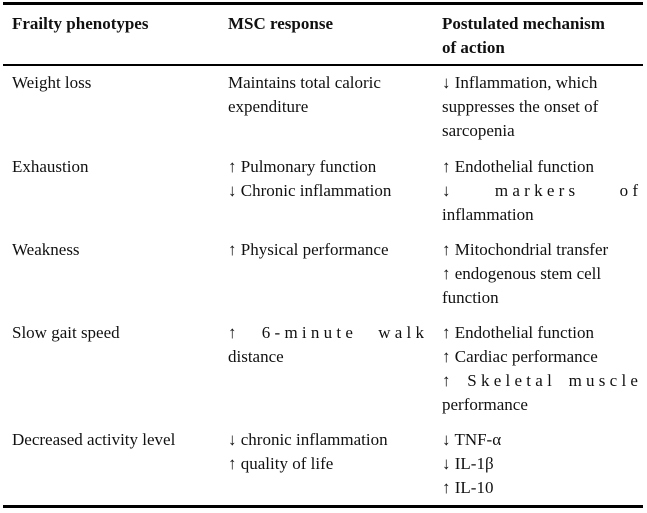  What do you see at coordinates (468, 463) in the screenshot?
I see `mechanism-line: ↓ IL-1β` at bounding box center [468, 463].